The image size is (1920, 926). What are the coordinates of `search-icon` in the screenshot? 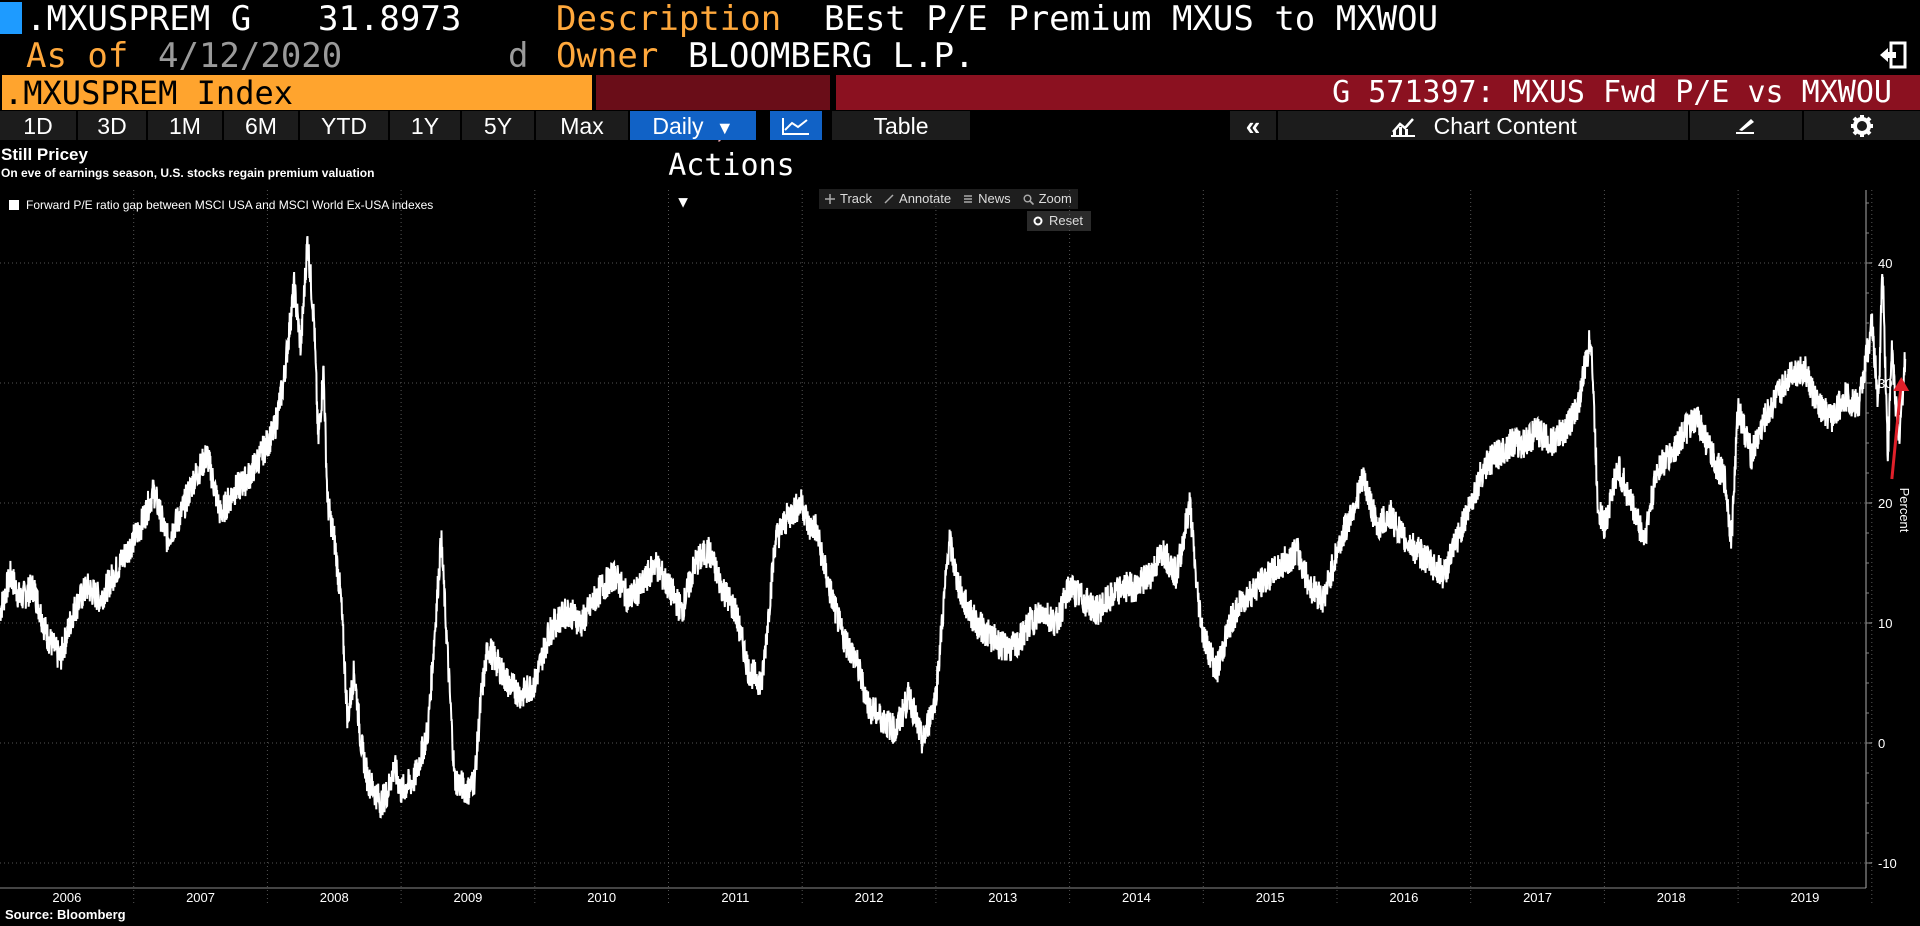 It's located at (1028, 199).